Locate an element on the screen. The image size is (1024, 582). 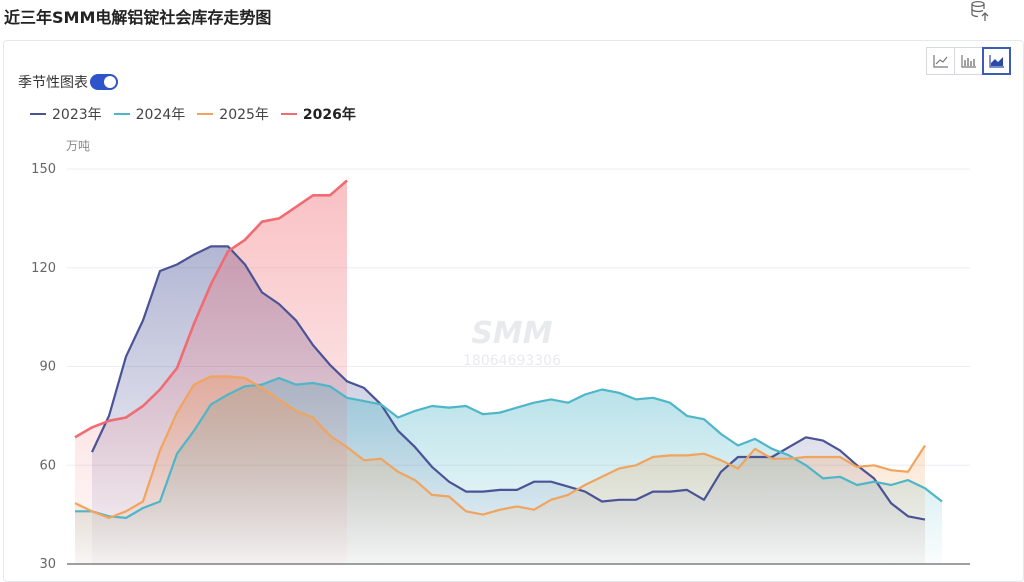
chart-type-switch is located at coordinates (968, 61).